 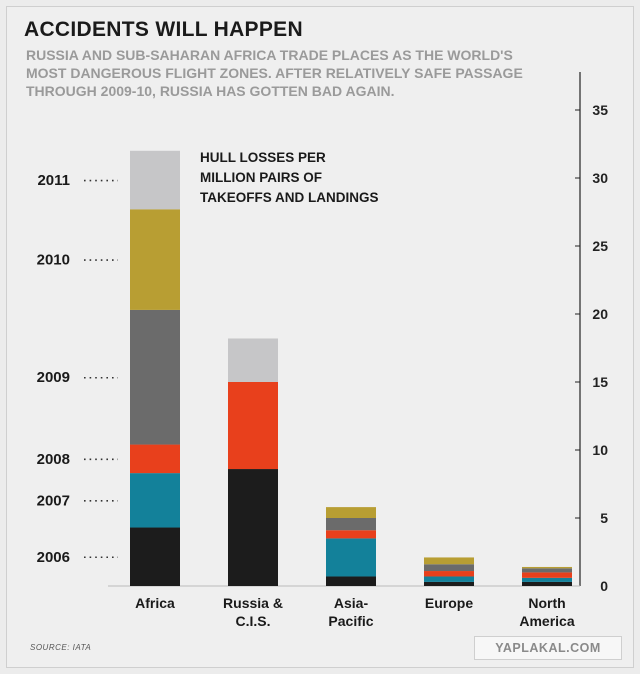 I want to click on year-legend-label: 2010, so click(x=53, y=260).